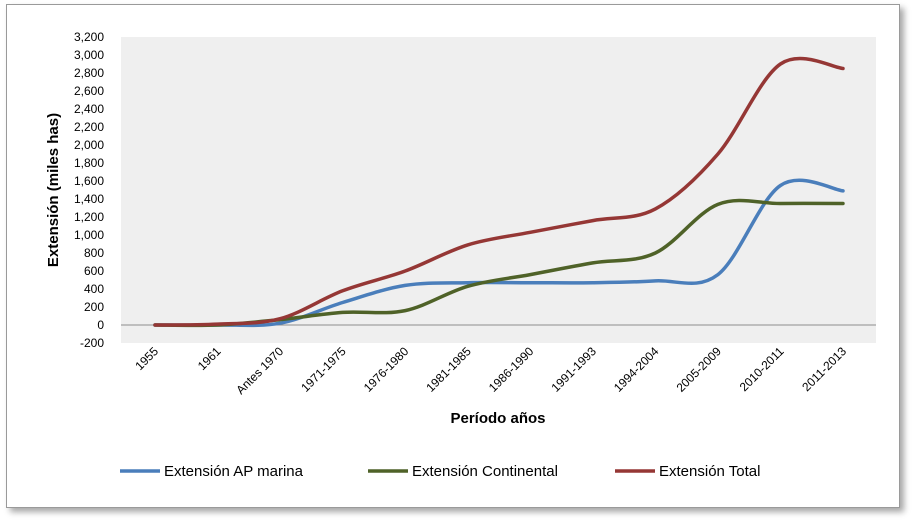  I want to click on y-tick-label: 1,800, so click(89, 163).